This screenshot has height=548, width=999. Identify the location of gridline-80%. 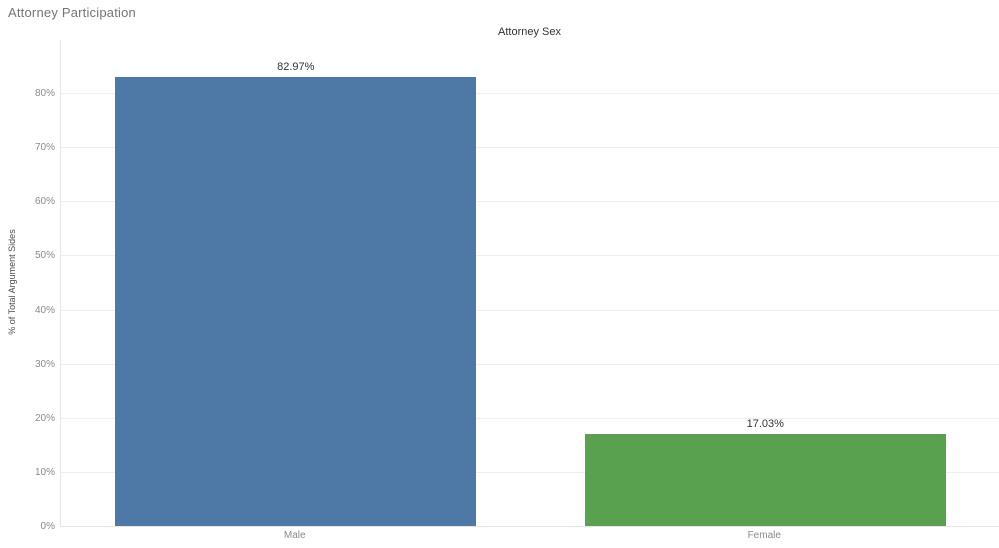
(530, 94).